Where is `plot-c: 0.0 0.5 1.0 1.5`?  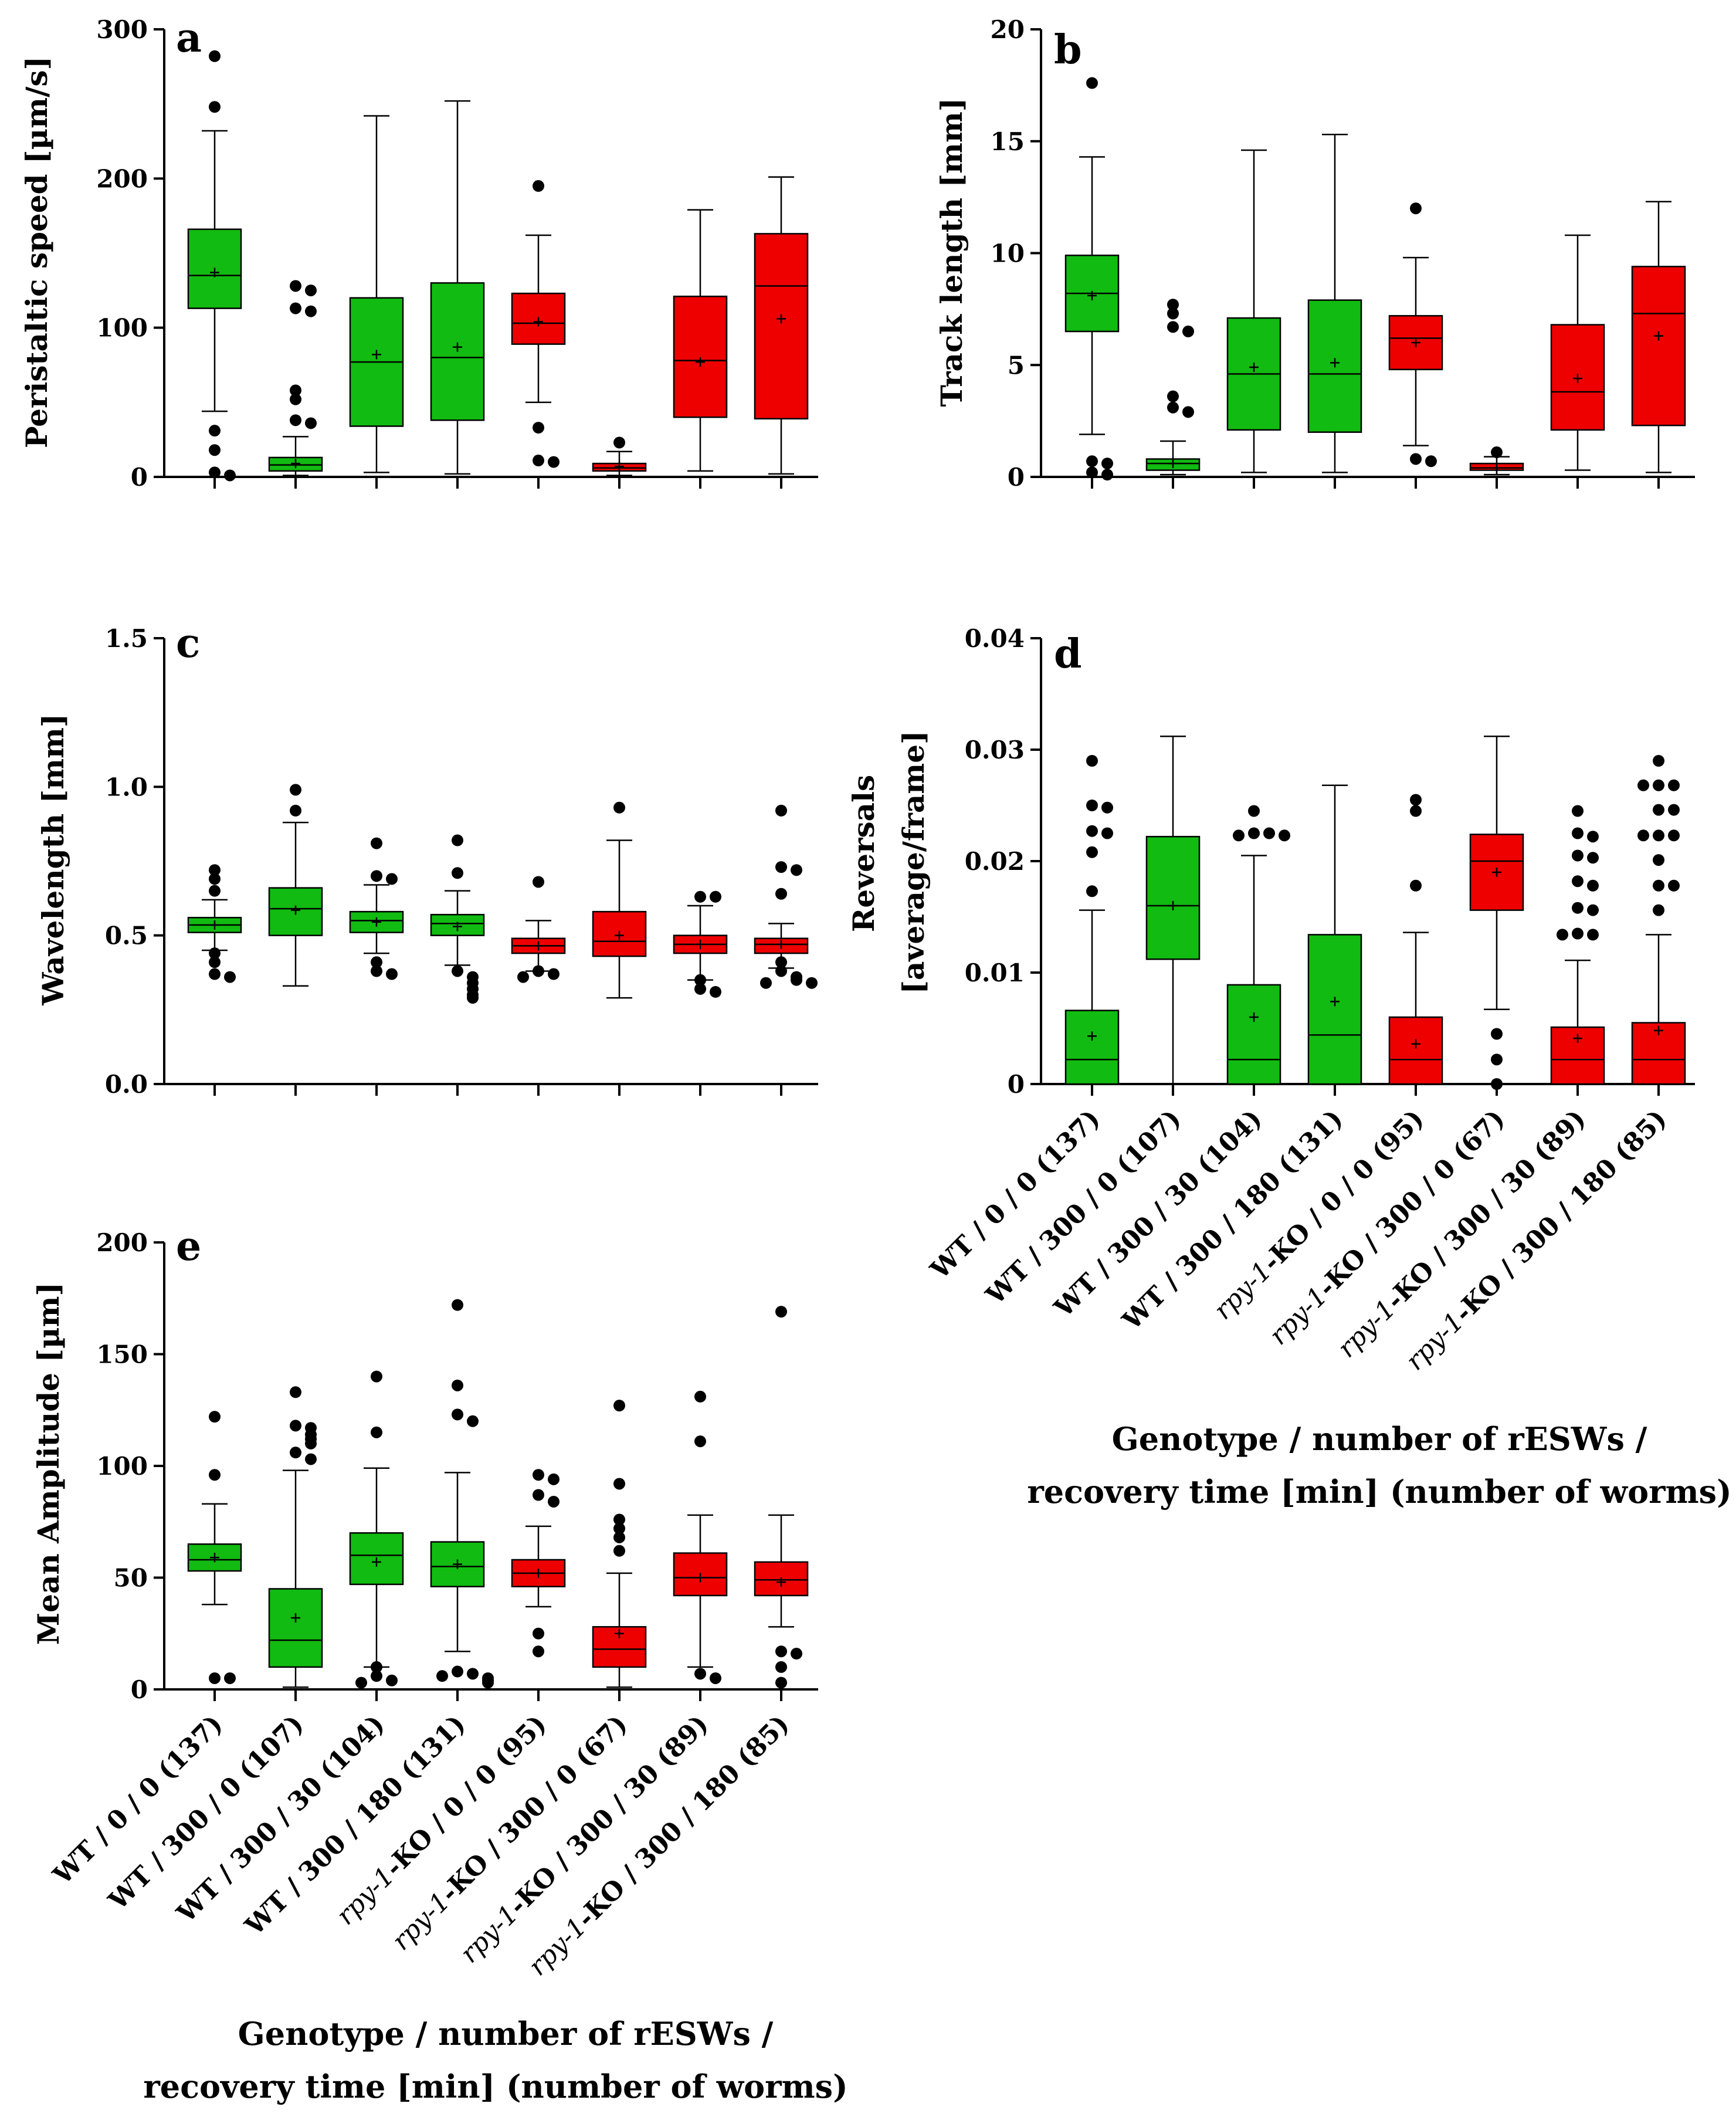 plot-c: 0.0 0.5 1.0 1.5 is located at coordinates (461, 861).